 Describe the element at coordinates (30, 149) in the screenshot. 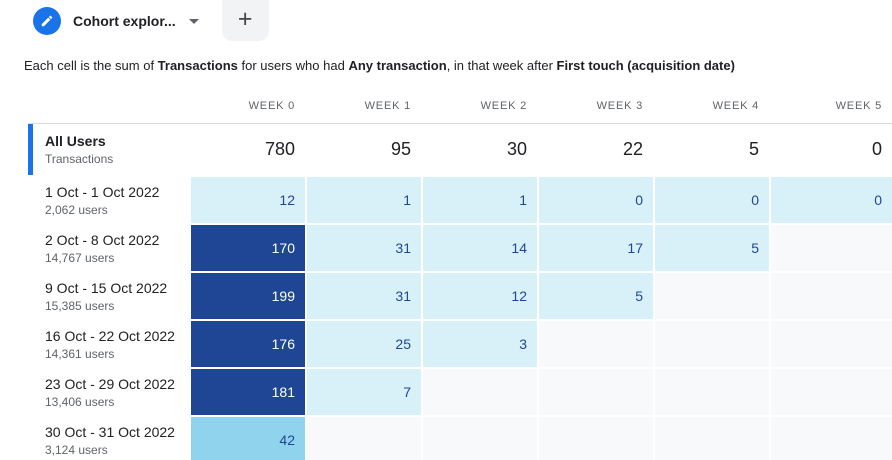

I see `accent-bar` at that location.